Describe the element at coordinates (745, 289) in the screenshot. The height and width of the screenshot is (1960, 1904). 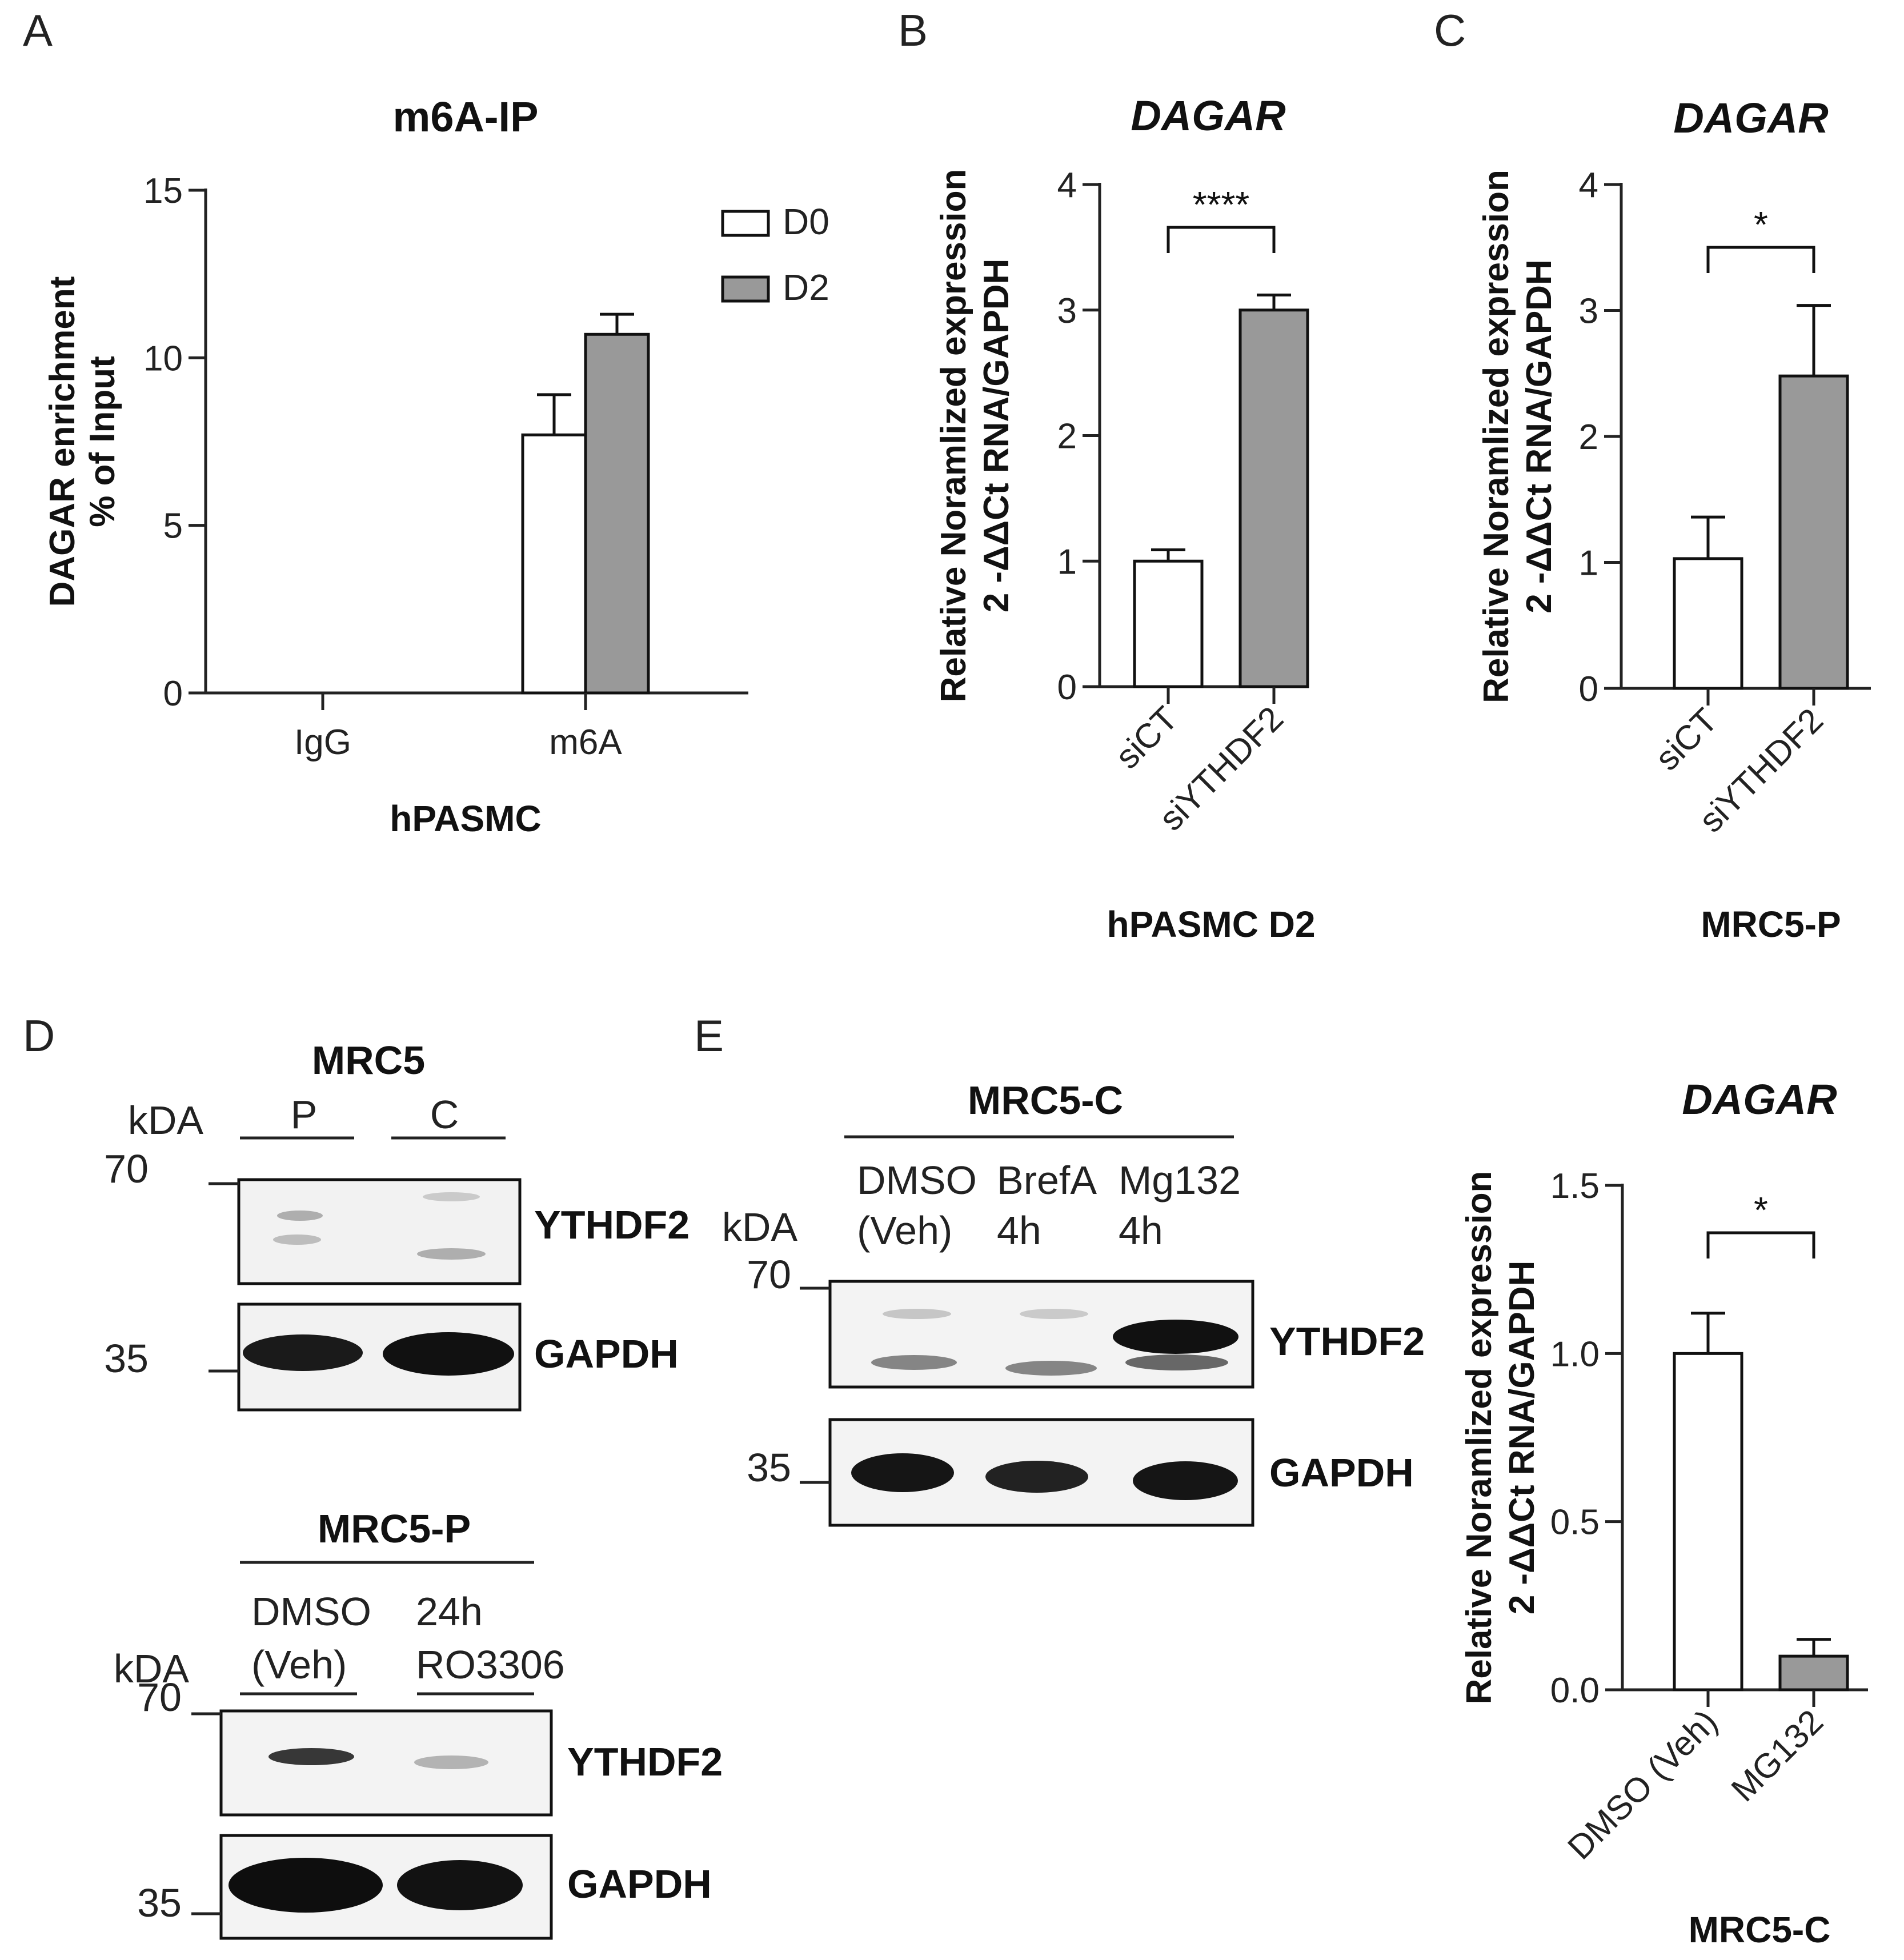
I see `legend-swatch` at that location.